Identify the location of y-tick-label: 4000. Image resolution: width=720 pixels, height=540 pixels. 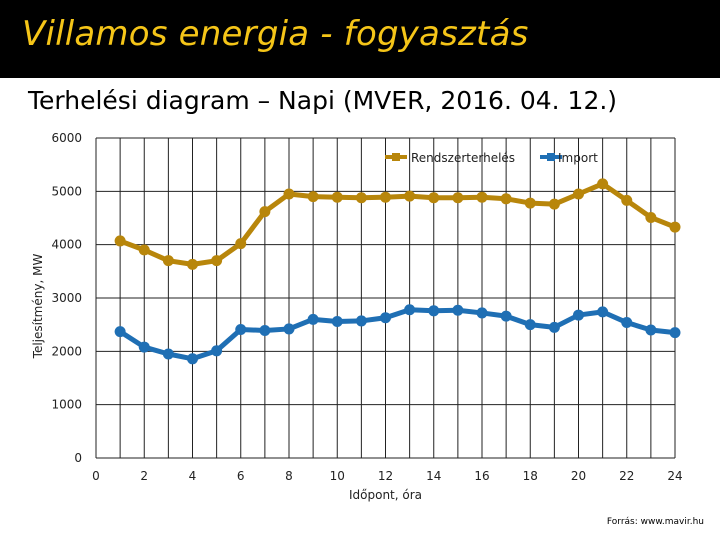
(66, 245).